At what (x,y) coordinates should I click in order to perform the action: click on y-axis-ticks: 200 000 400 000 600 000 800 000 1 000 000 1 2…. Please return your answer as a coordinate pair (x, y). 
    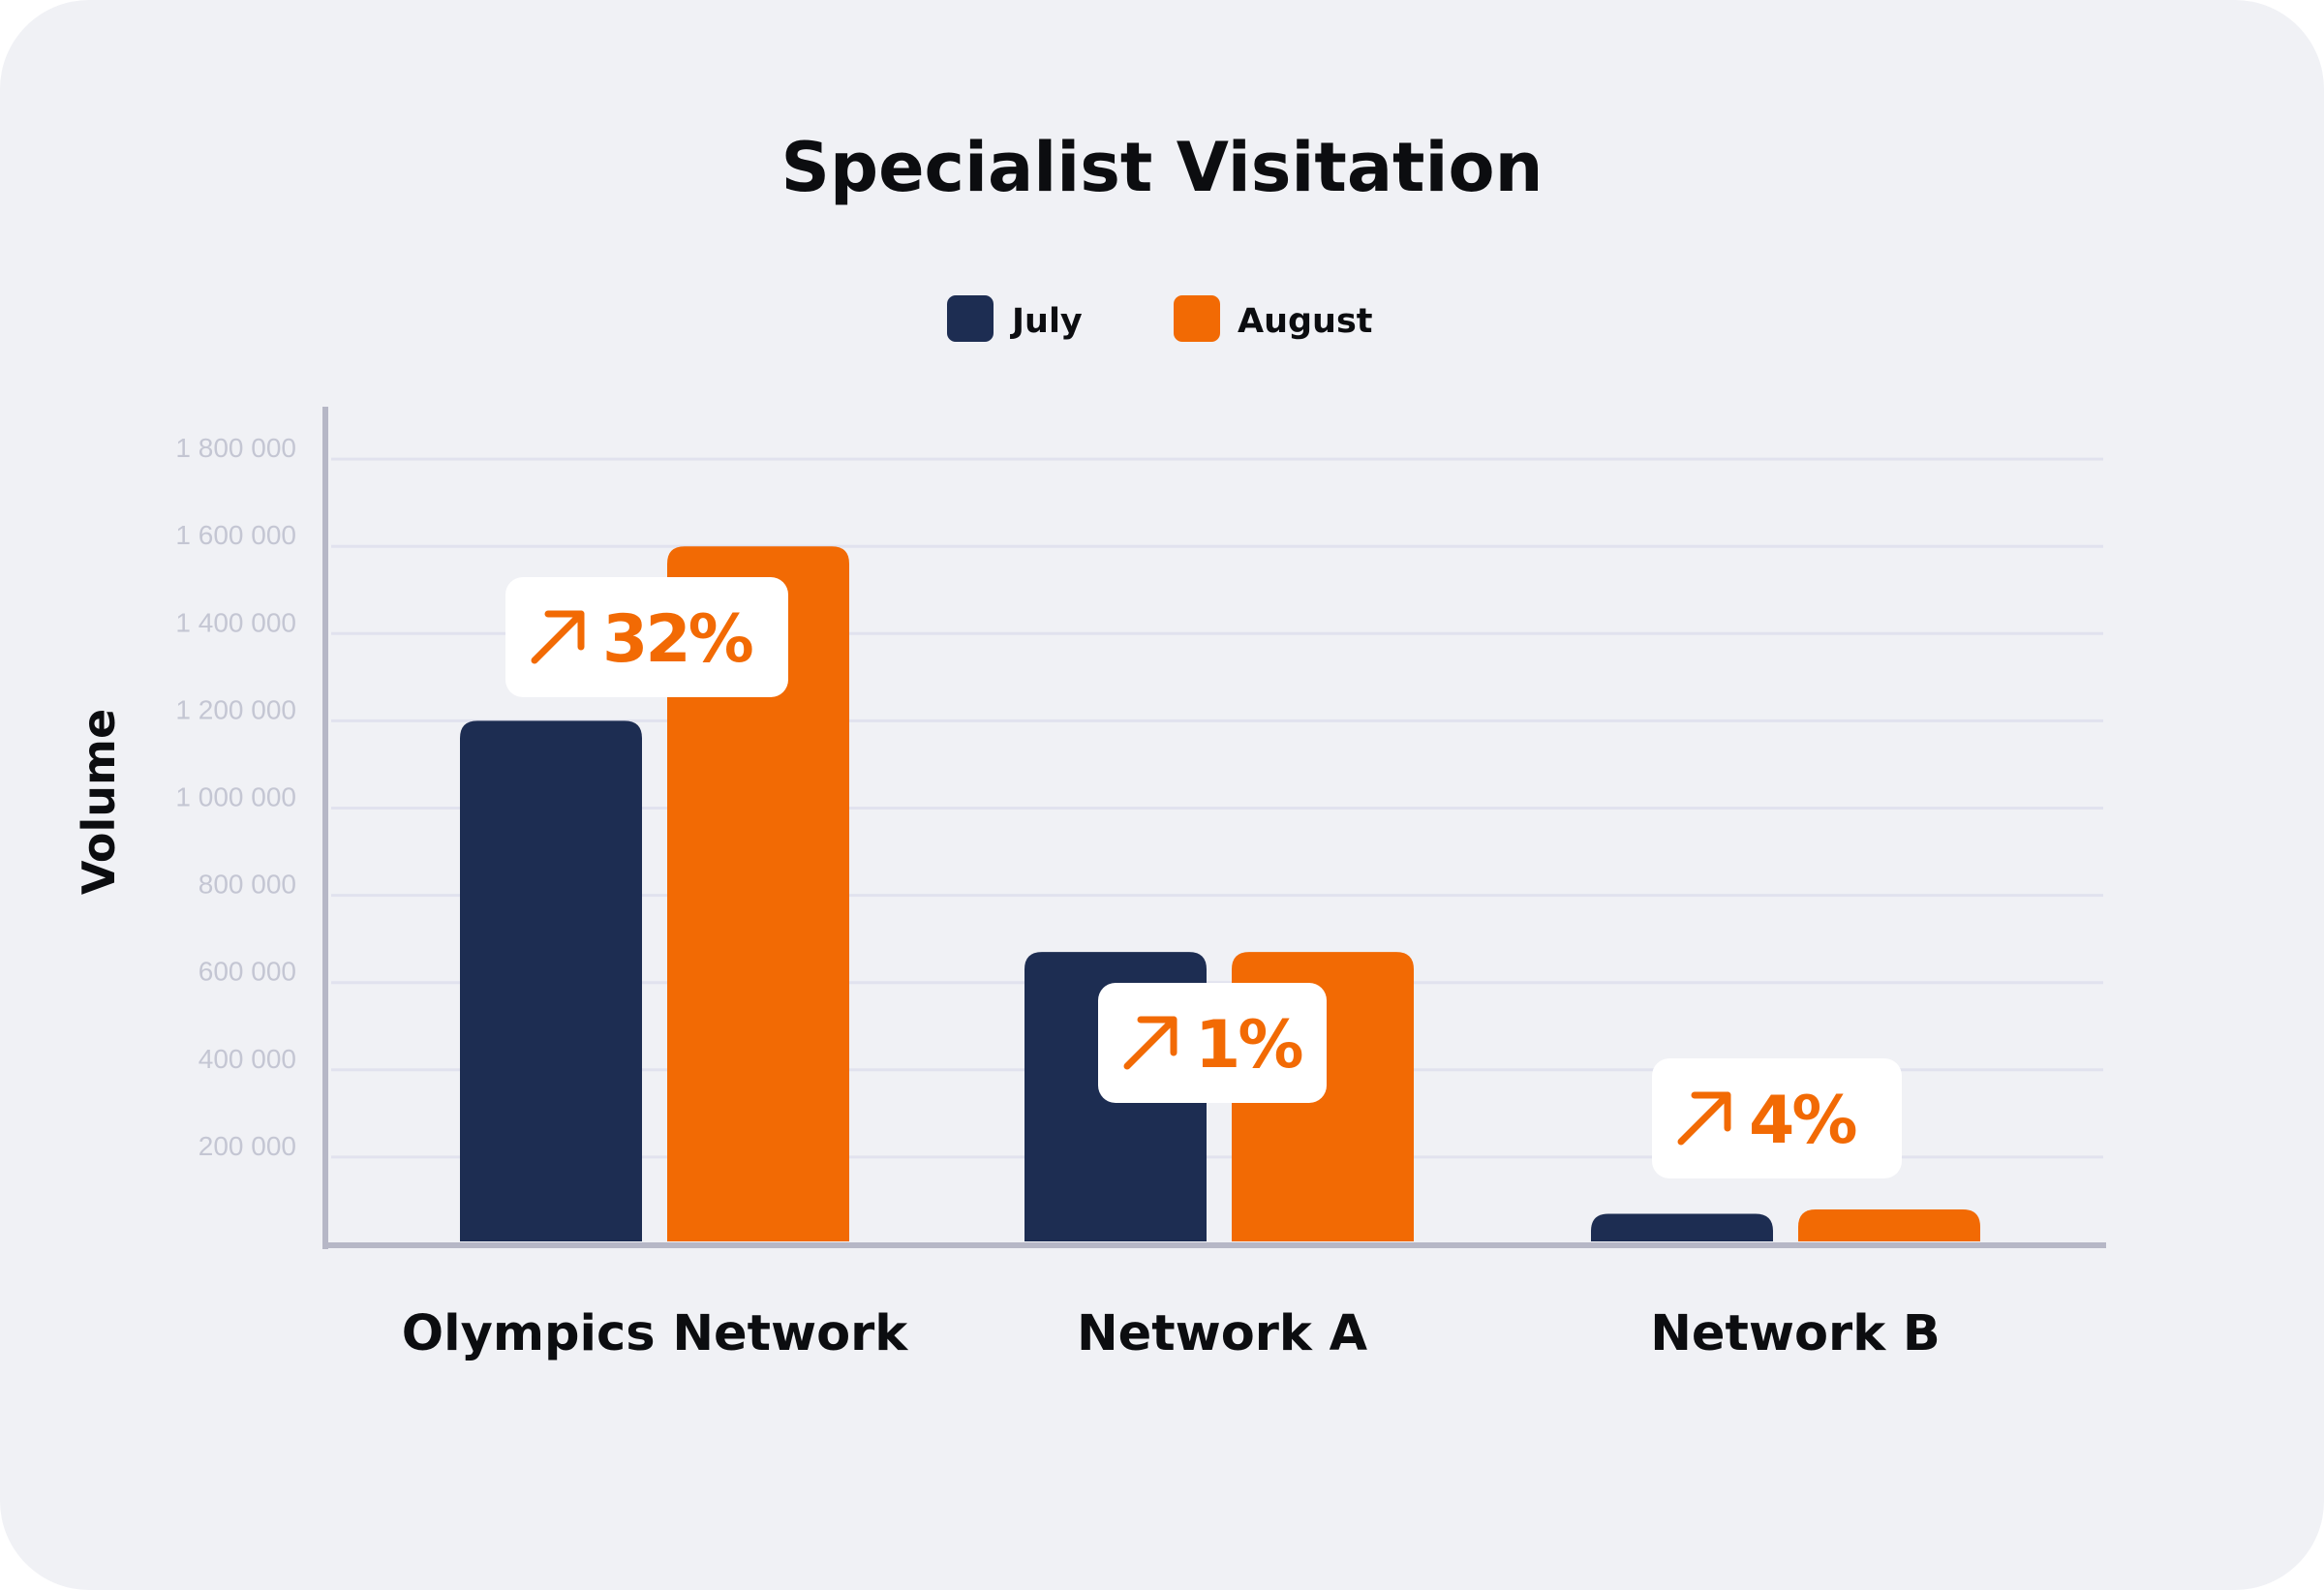
    Looking at the image, I should click on (236, 797).